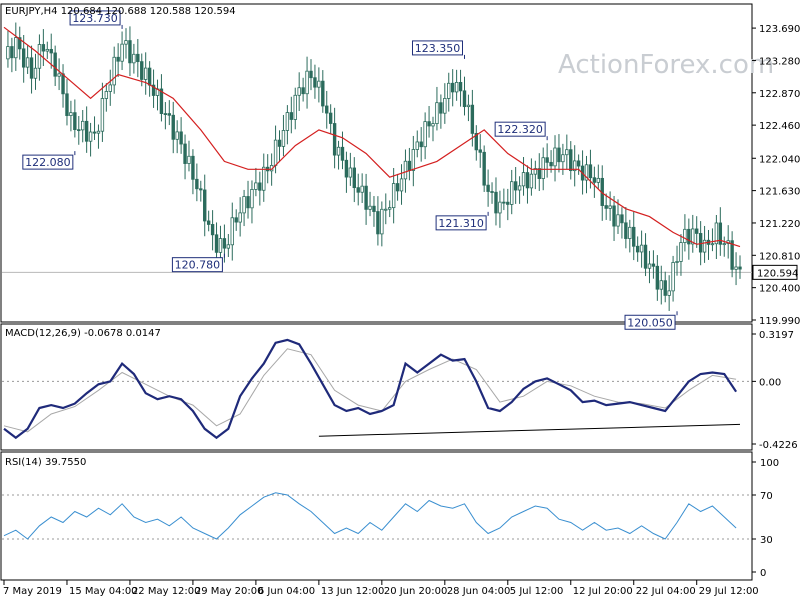 The height and width of the screenshot is (600, 800). What do you see at coordinates (777, 273) in the screenshot?
I see `last-price-label: 120.594` at bounding box center [777, 273].